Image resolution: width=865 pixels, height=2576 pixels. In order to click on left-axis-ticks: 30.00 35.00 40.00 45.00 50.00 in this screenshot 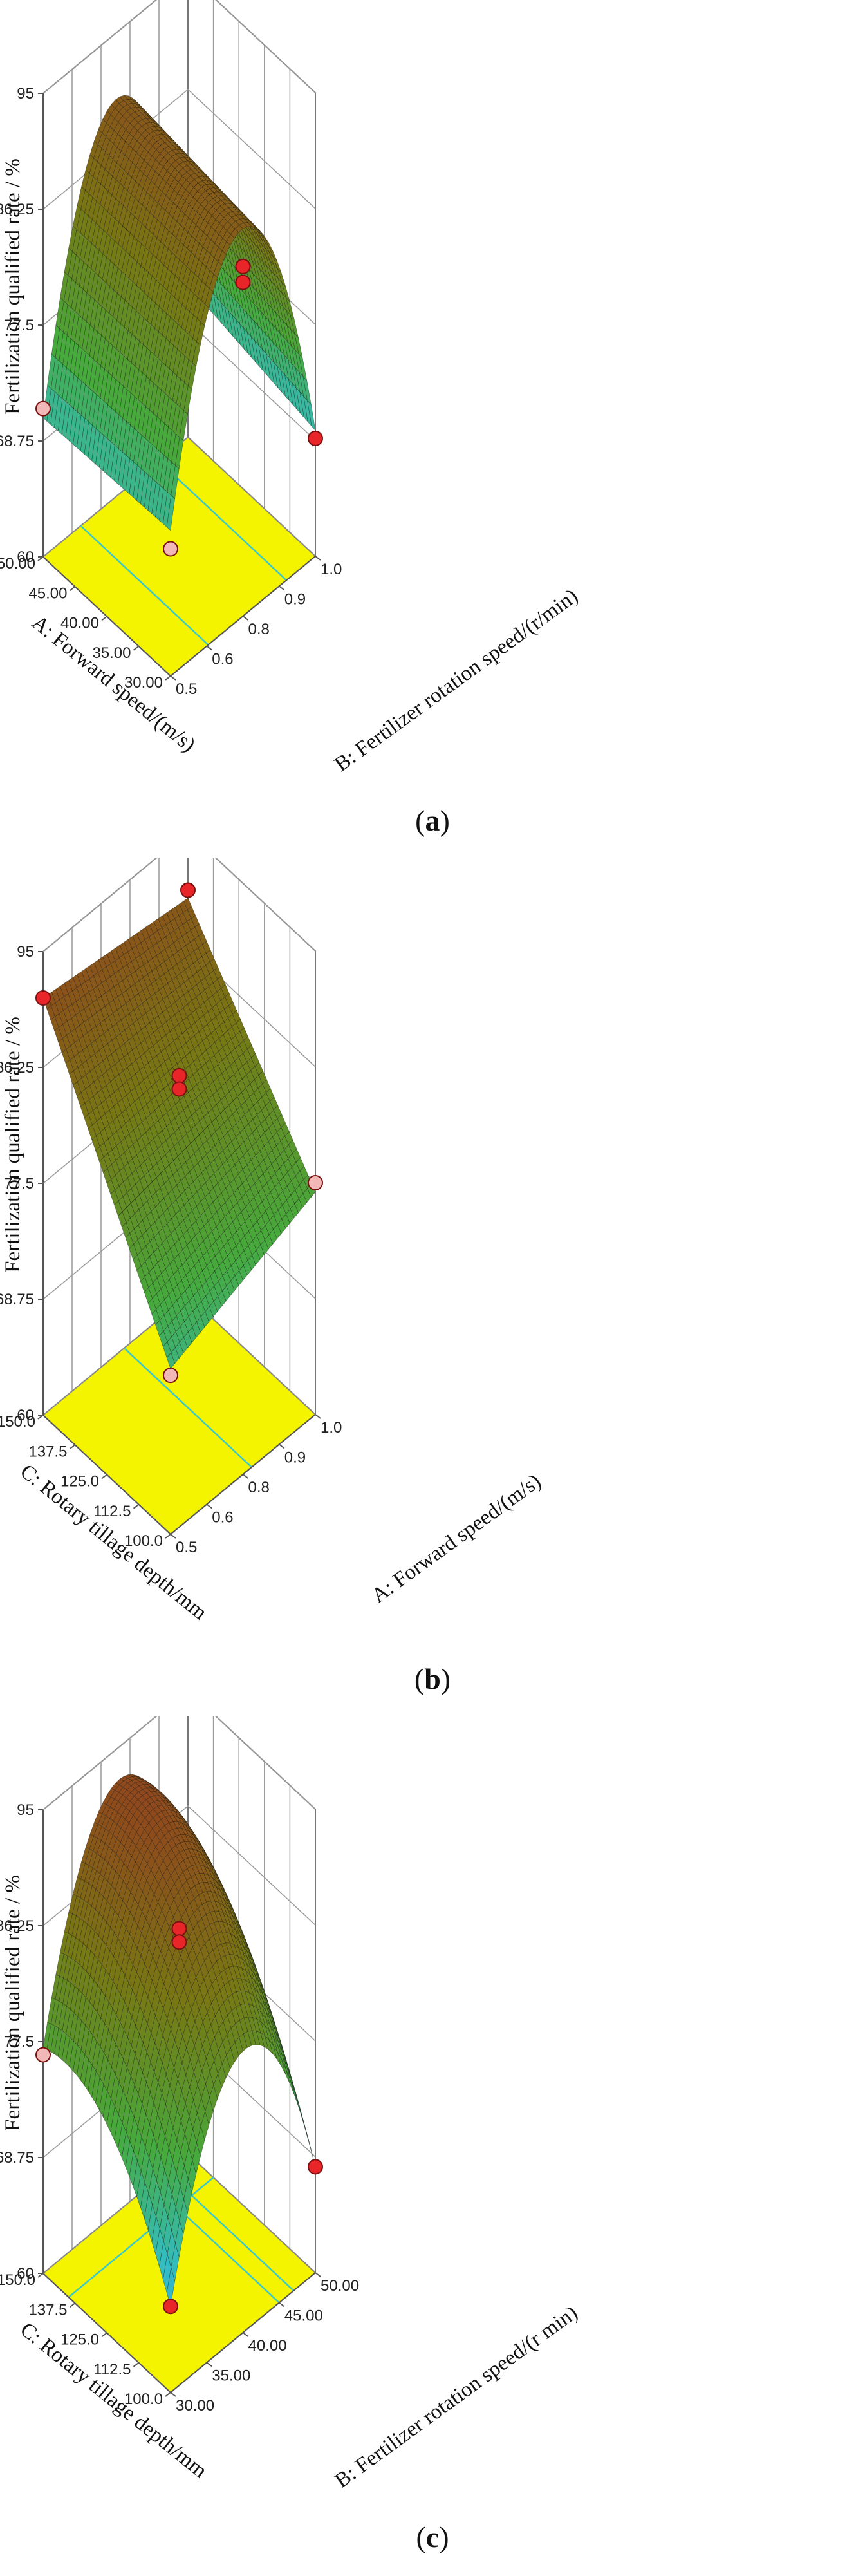, I will do `click(85, 623)`.